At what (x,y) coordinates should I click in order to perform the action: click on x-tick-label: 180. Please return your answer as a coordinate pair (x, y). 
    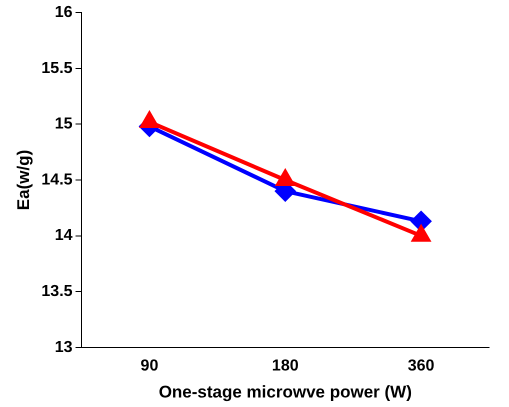
    Looking at the image, I should click on (285, 365).